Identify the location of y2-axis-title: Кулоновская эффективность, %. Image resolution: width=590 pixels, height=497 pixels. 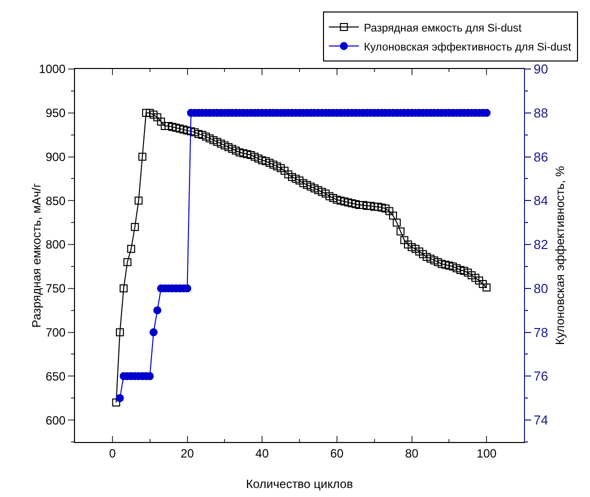
(560, 255).